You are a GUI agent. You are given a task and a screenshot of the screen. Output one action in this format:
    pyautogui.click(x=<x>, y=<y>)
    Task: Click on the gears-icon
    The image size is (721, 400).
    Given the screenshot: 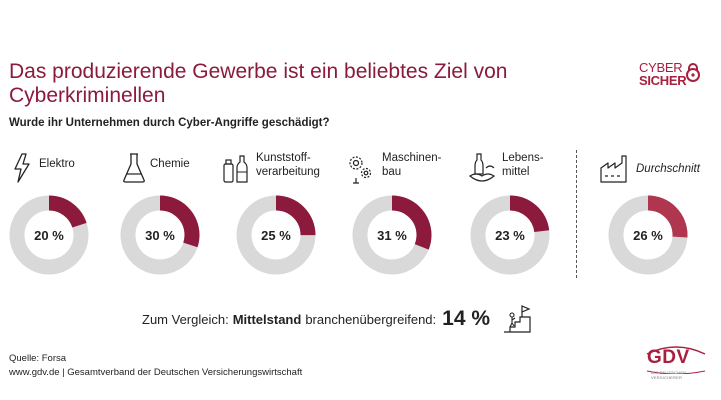 What is the action you would take?
    pyautogui.click(x=360, y=170)
    